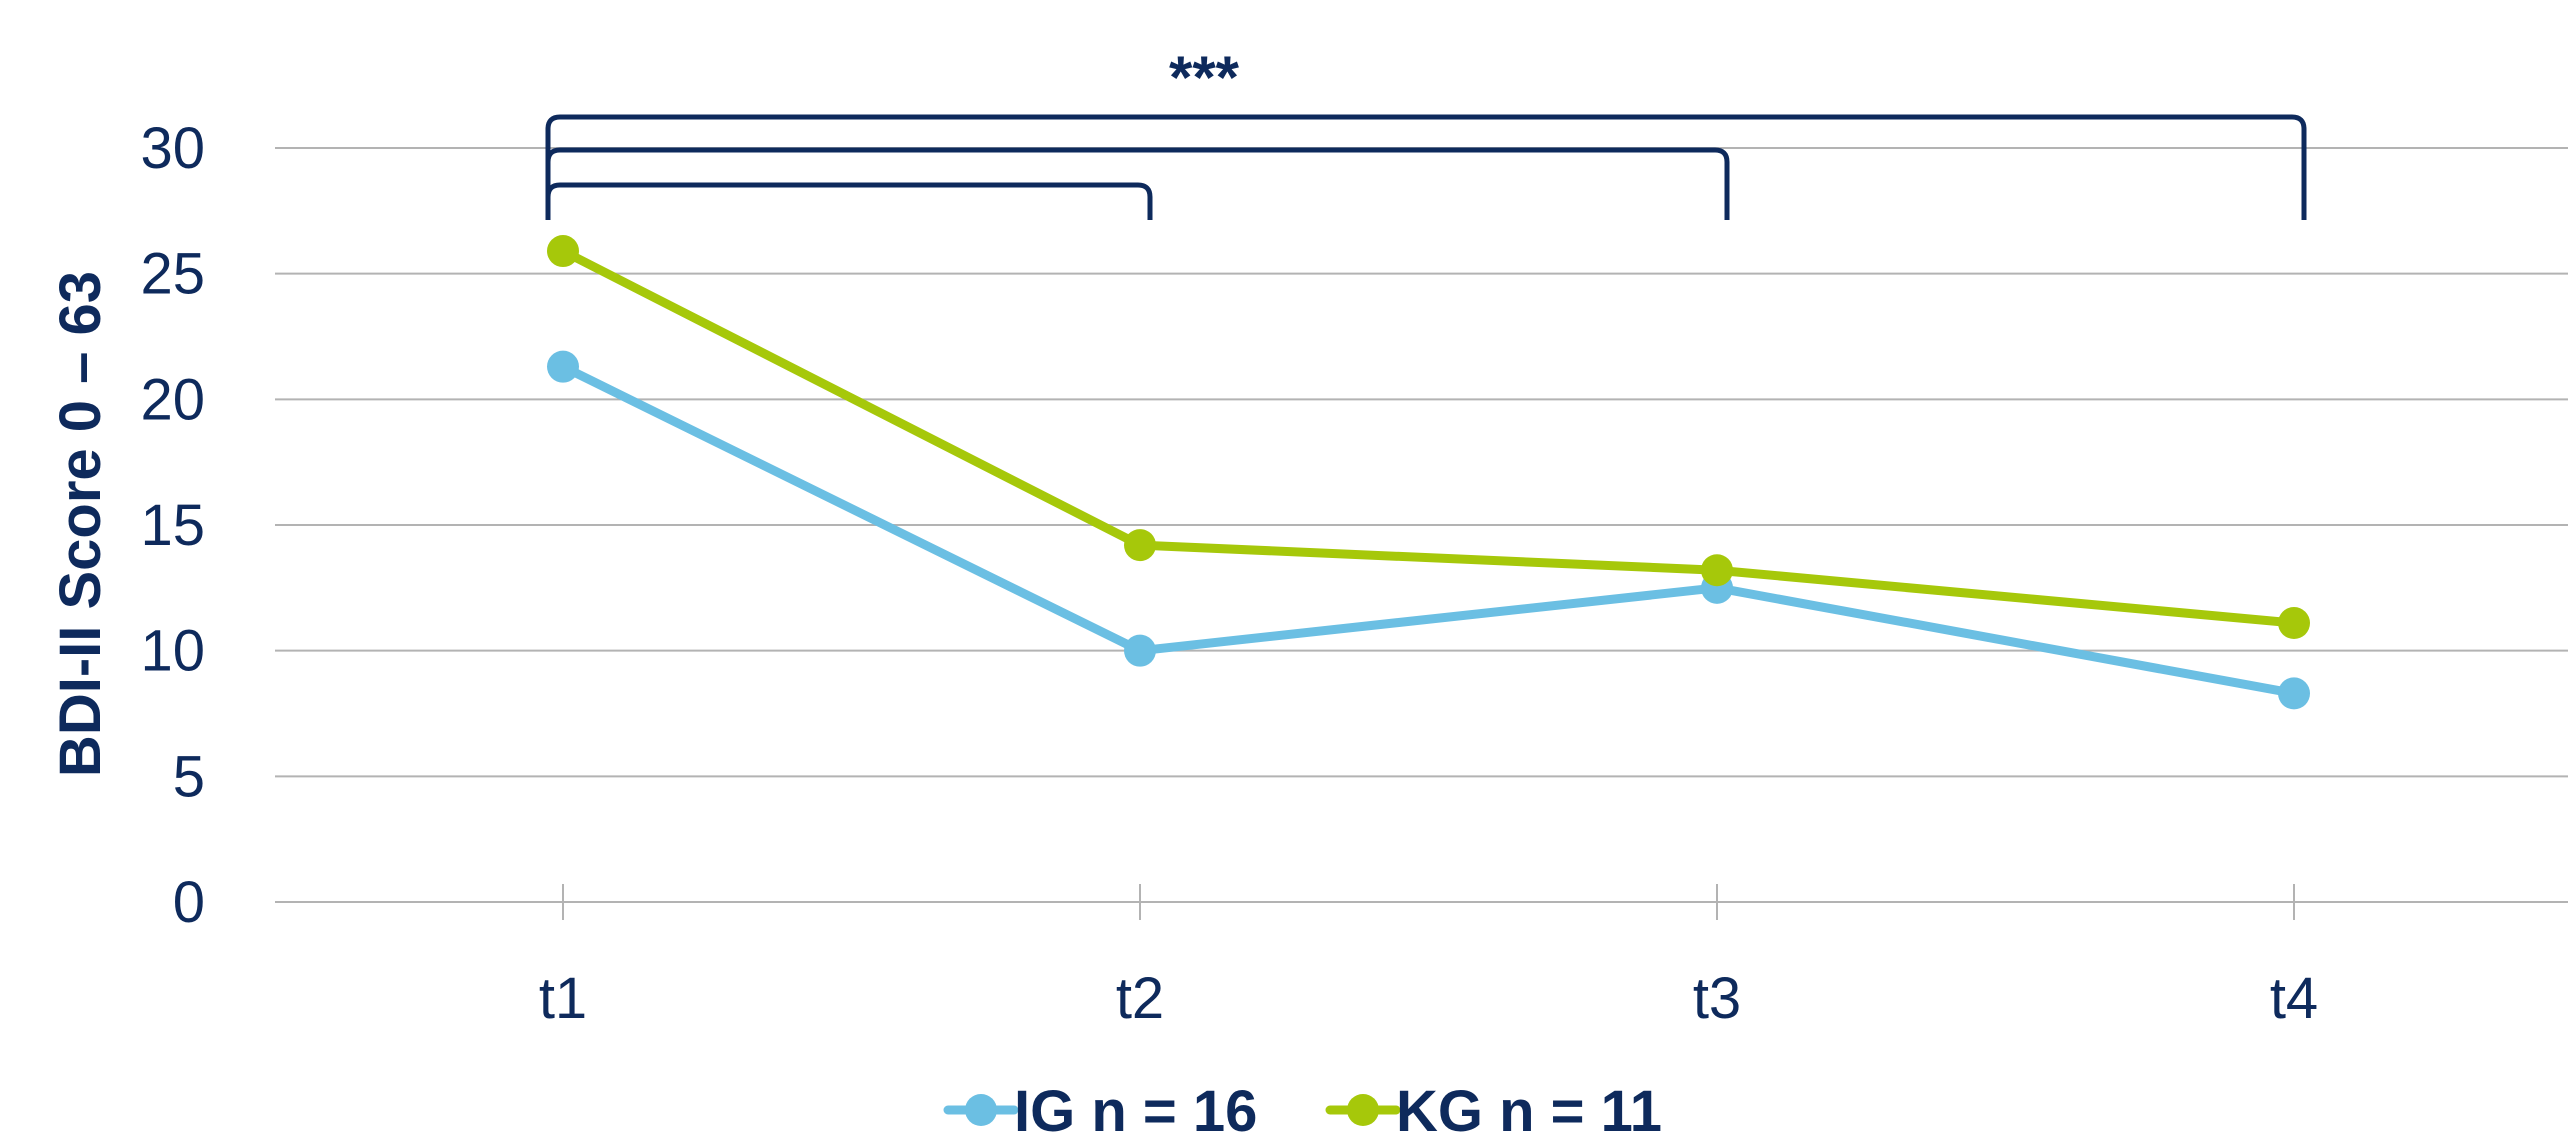 The height and width of the screenshot is (1143, 2568). I want to click on y-tick-label: 15, so click(172, 525).